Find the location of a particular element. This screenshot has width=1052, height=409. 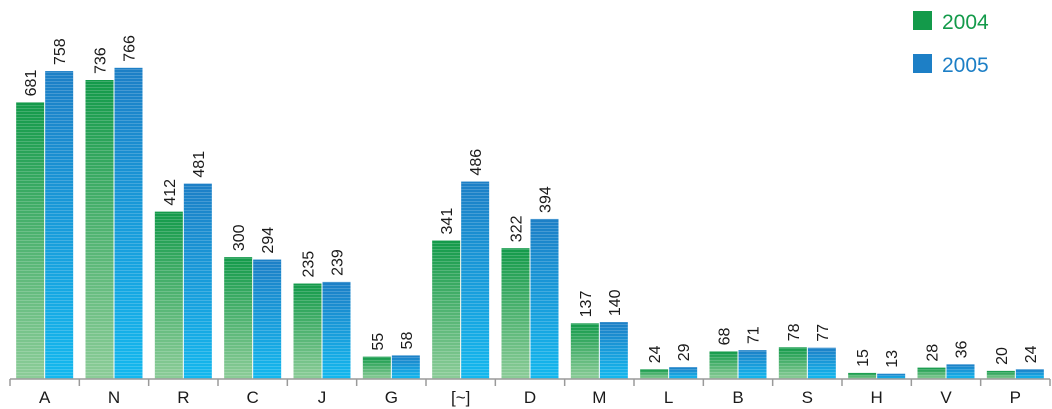

data-label-2004-H: 15 is located at coordinates (863, 358).